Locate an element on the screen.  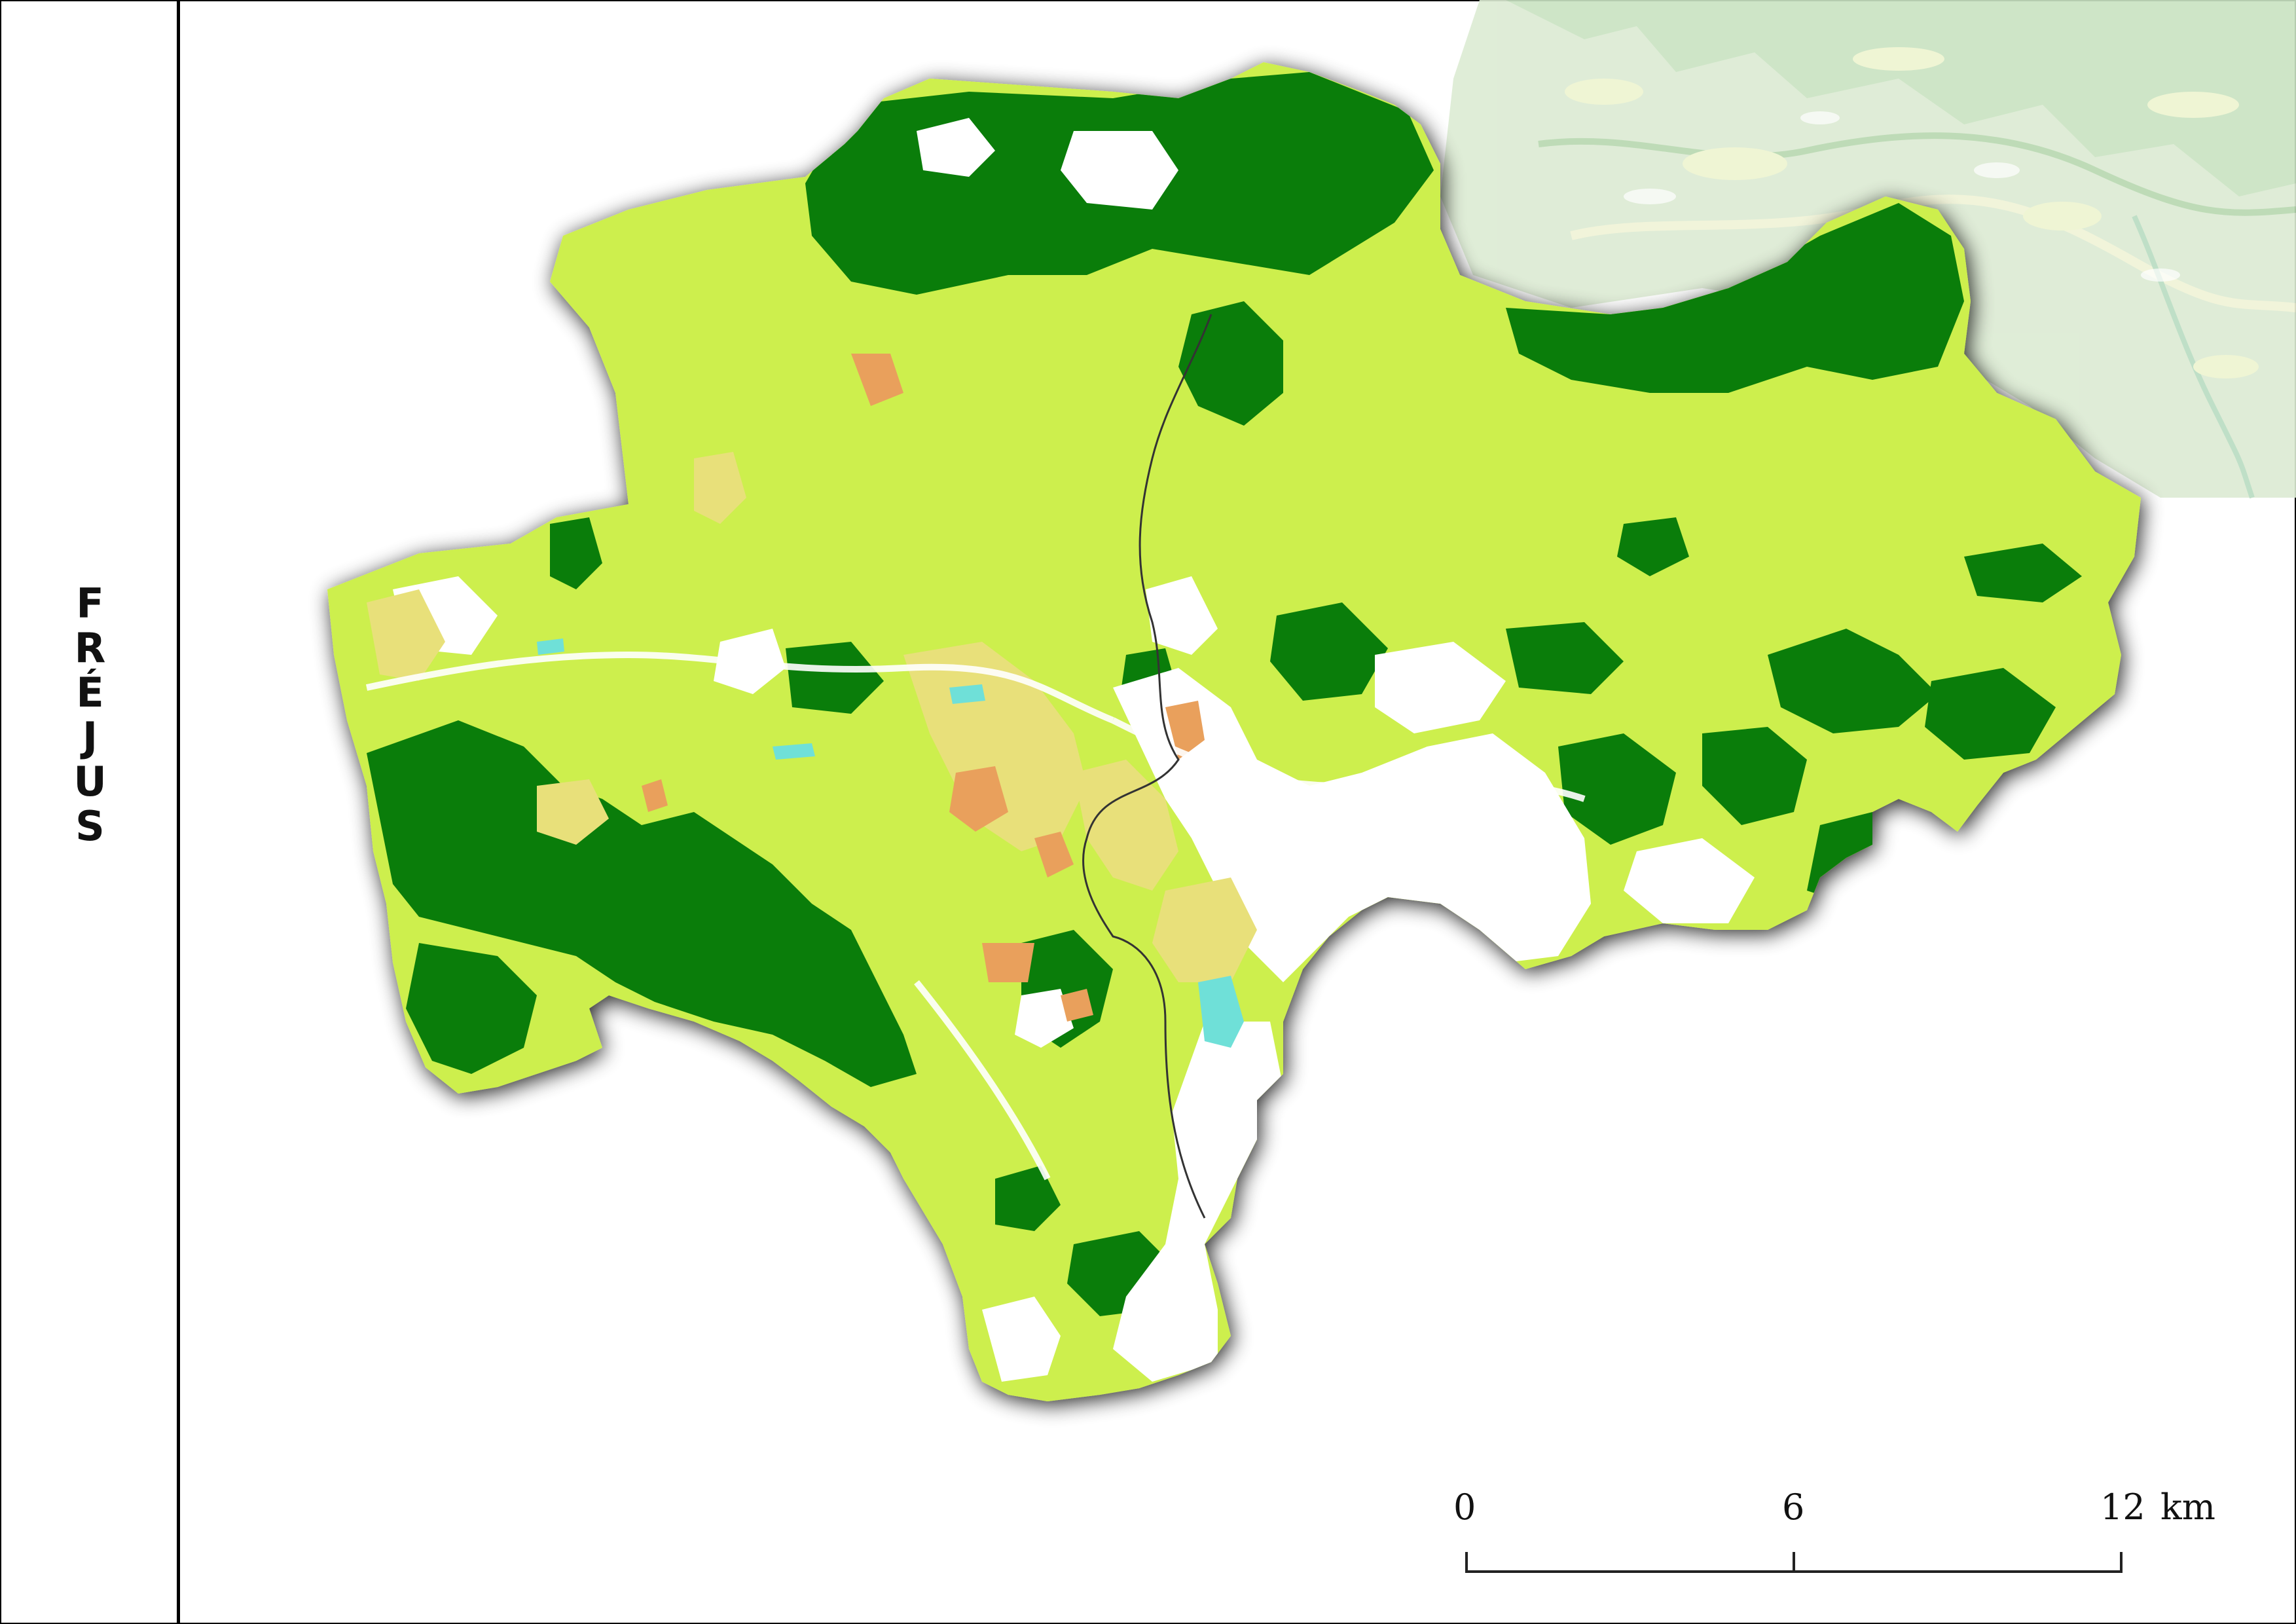
title-letter: J is located at coordinates (90, 737).